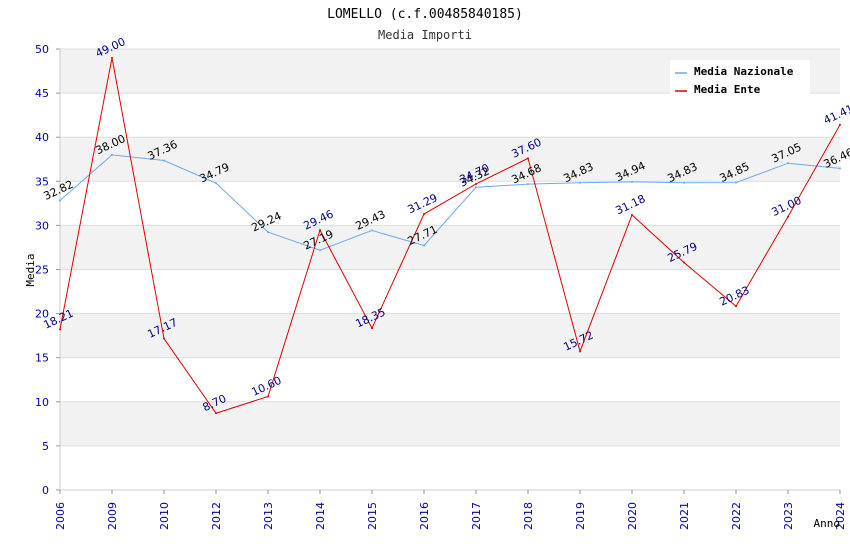 The height and width of the screenshot is (550, 850). Describe the element at coordinates (42, 358) in the screenshot. I see `y-tick-label: 15` at that location.